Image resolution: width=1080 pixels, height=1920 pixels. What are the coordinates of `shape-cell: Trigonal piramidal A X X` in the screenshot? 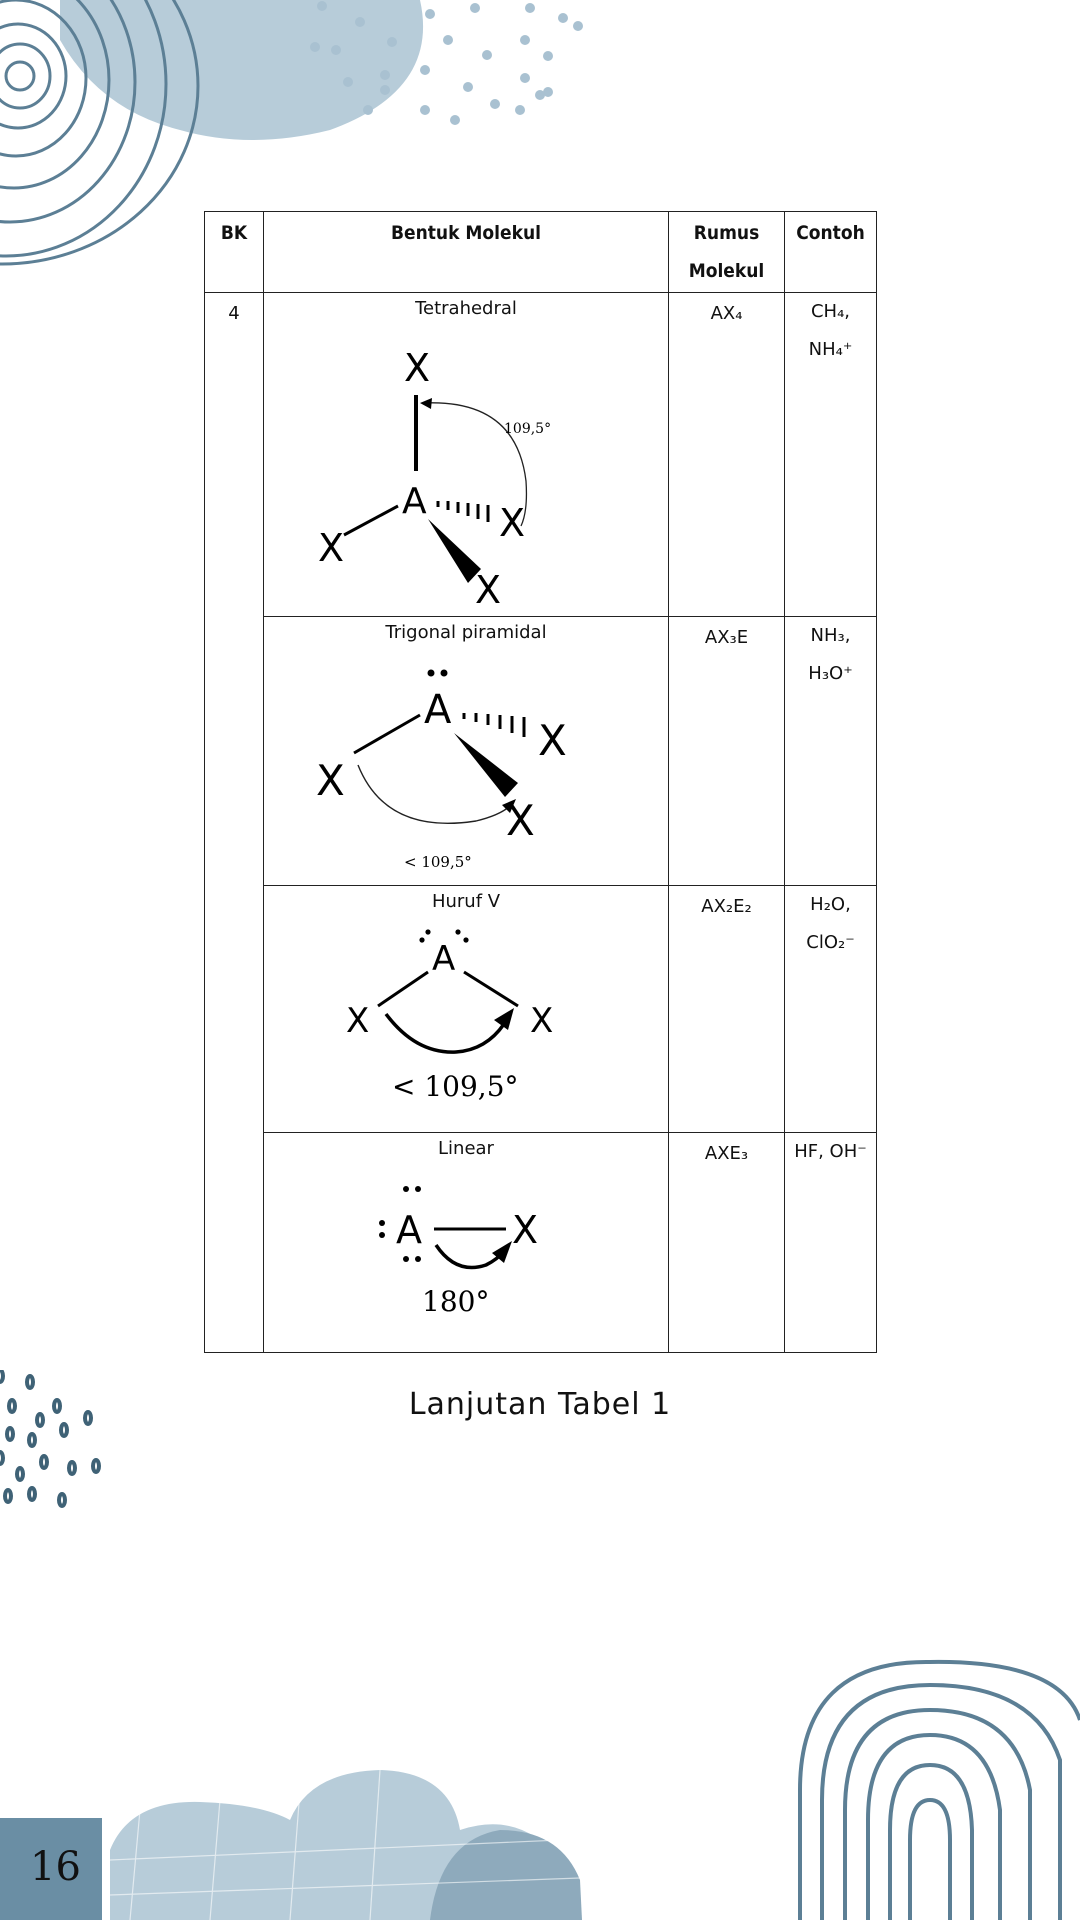 It's located at (466, 751).